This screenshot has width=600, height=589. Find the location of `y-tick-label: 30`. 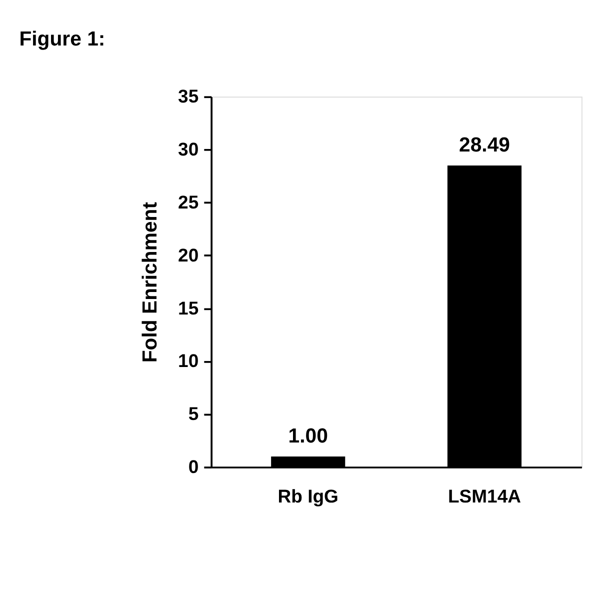

y-tick-label: 30 is located at coordinates (188, 149).